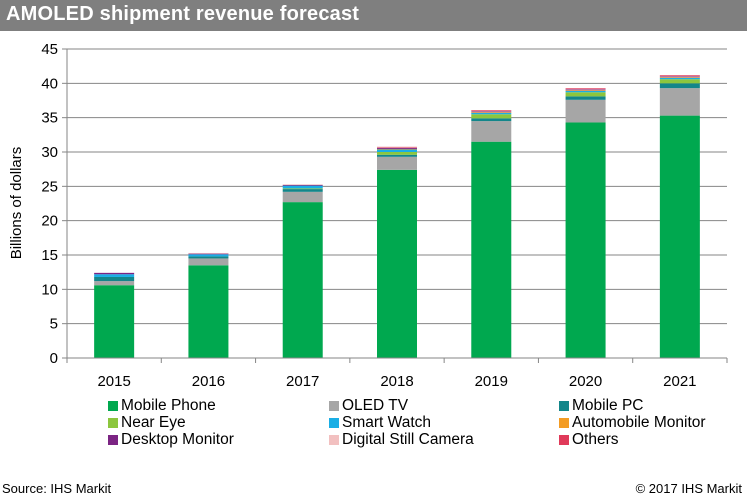  What do you see at coordinates (49, 186) in the screenshot?
I see `y-tick-label: 25` at bounding box center [49, 186].